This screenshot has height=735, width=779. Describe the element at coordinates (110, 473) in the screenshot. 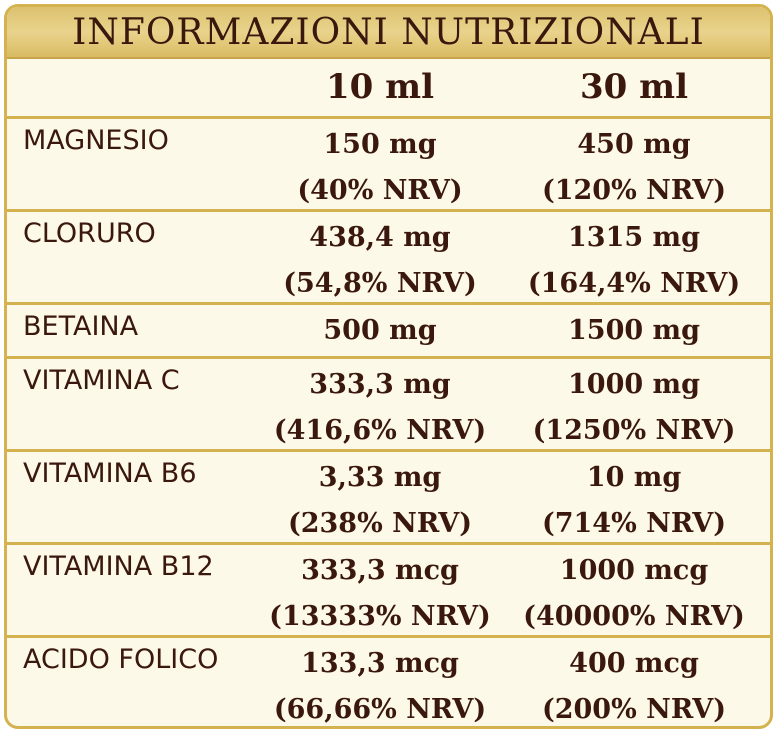

I see `nutrient-name: VITAMINA B6` at that location.